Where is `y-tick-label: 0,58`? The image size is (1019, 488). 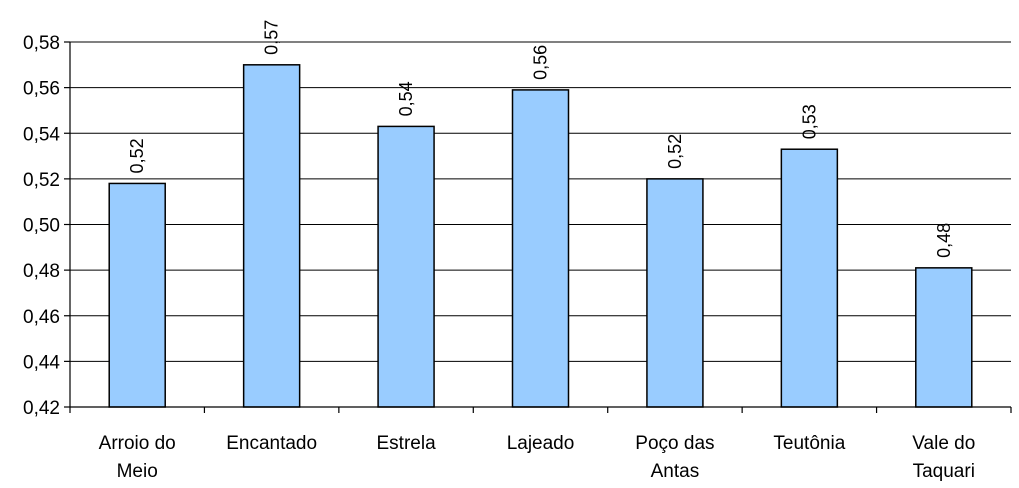 y-tick-label: 0,58 is located at coordinates (41, 43).